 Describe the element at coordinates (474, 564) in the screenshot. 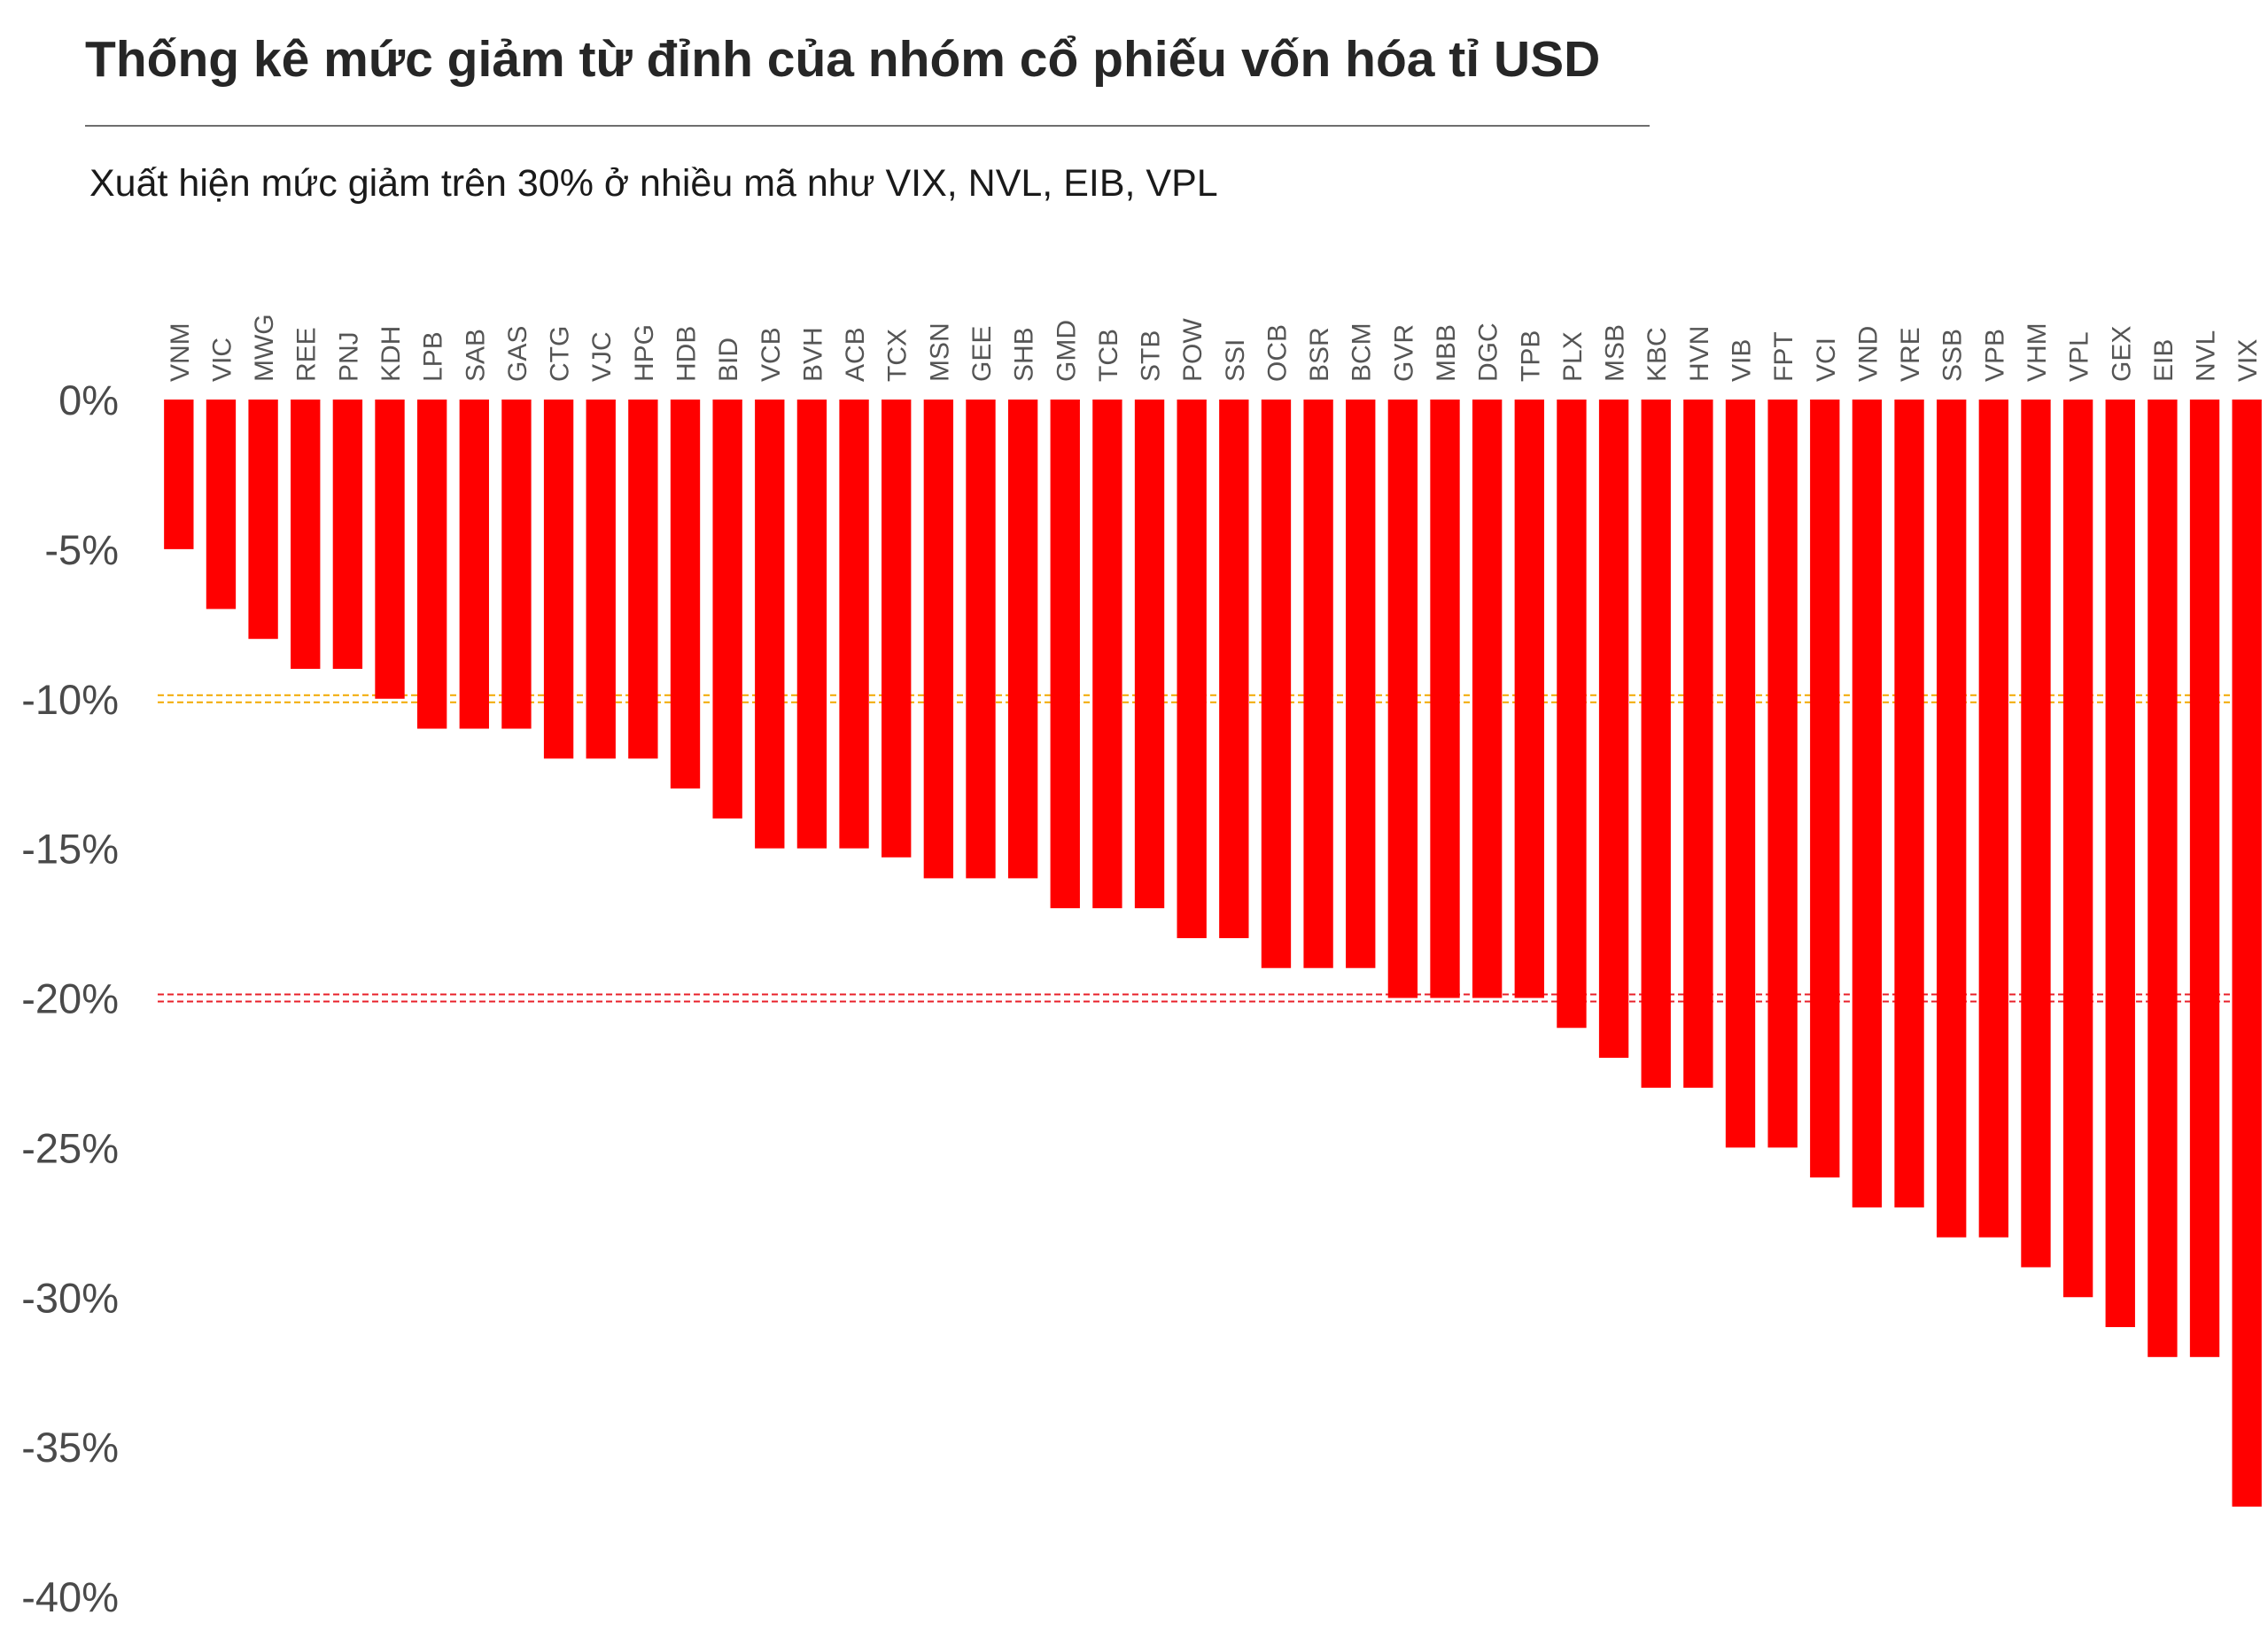

I see `bar-sab` at that location.